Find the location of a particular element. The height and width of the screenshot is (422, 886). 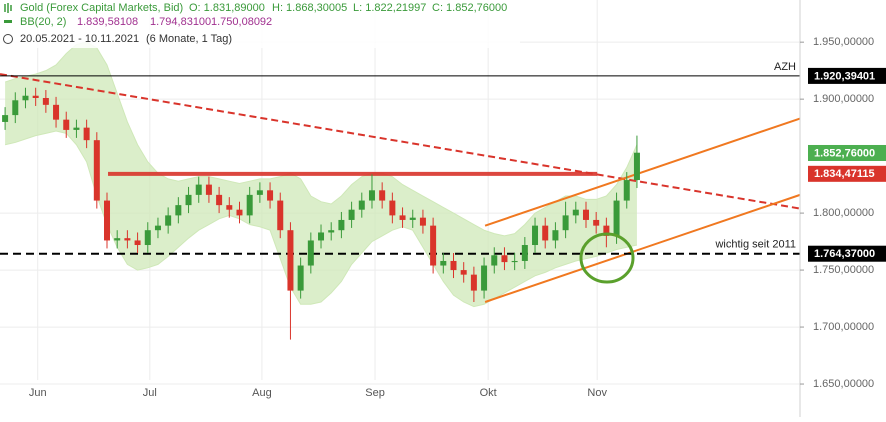

y-tick-label: 1.800,00000 is located at coordinates (843, 213).